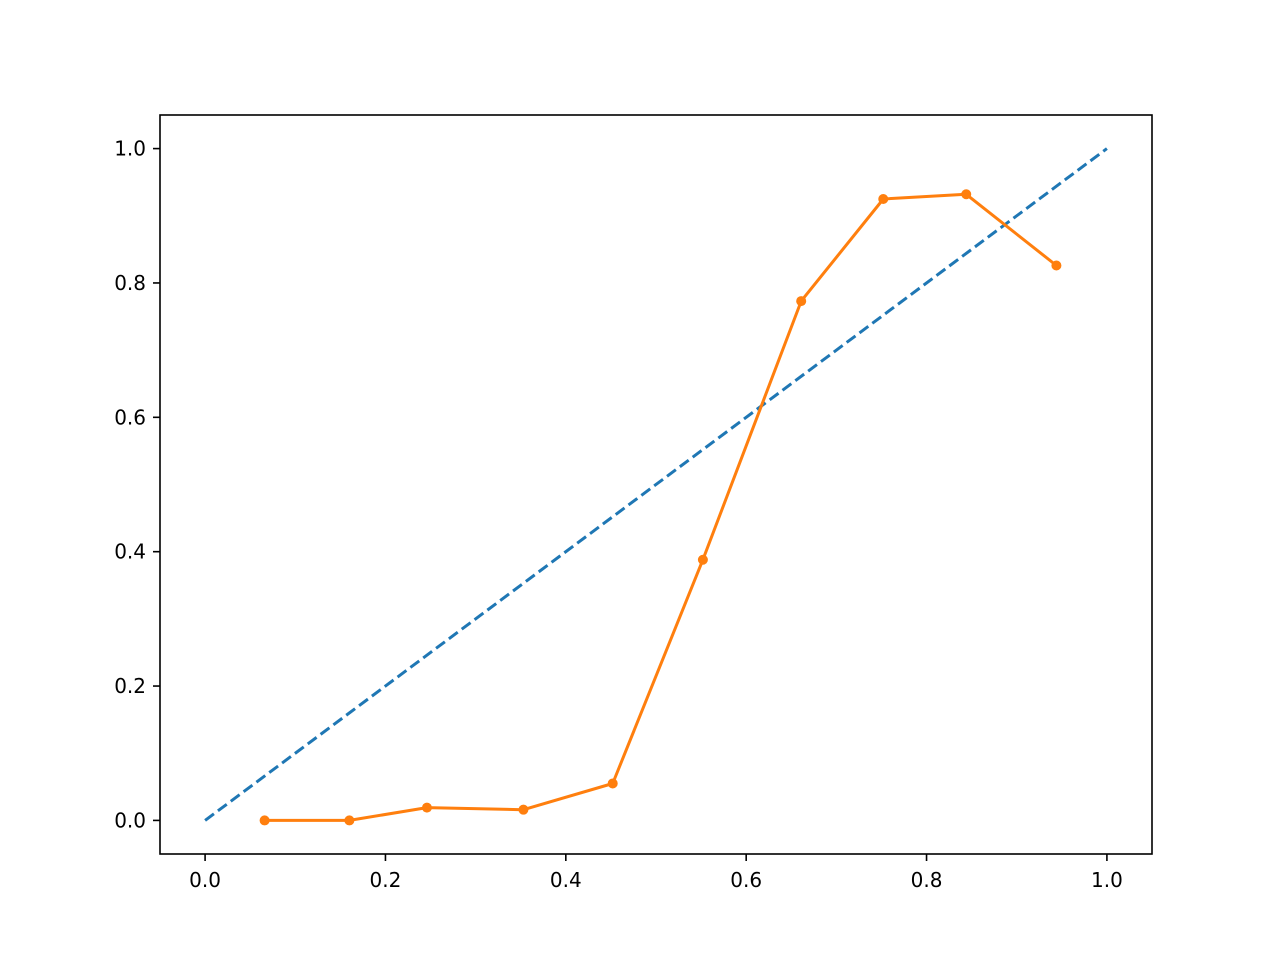 The width and height of the screenshot is (1280, 960). What do you see at coordinates (137, 484) in the screenshot?
I see `y-axis: 0.0 0.2 0.4 0.6 0.8 1.0` at bounding box center [137, 484].